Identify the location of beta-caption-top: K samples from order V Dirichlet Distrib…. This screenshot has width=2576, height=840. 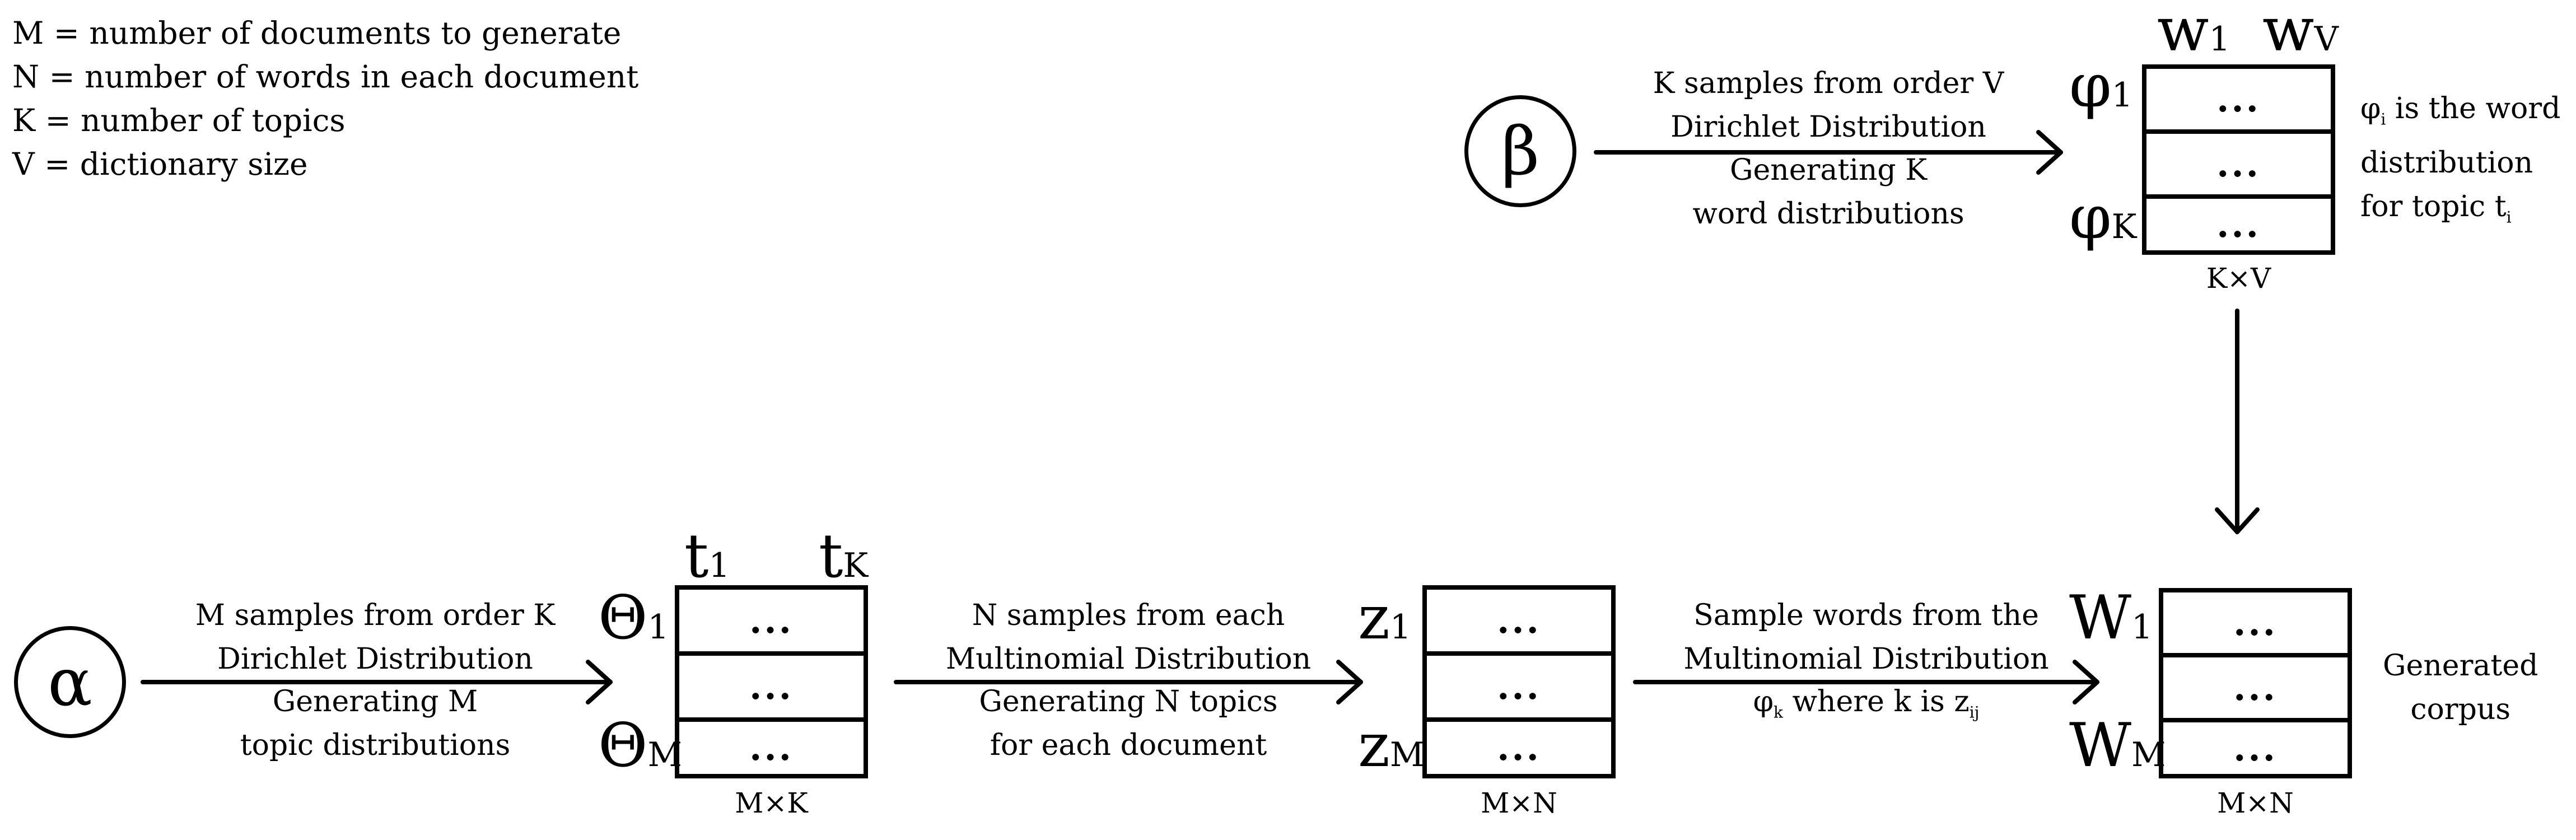
(1829, 106).